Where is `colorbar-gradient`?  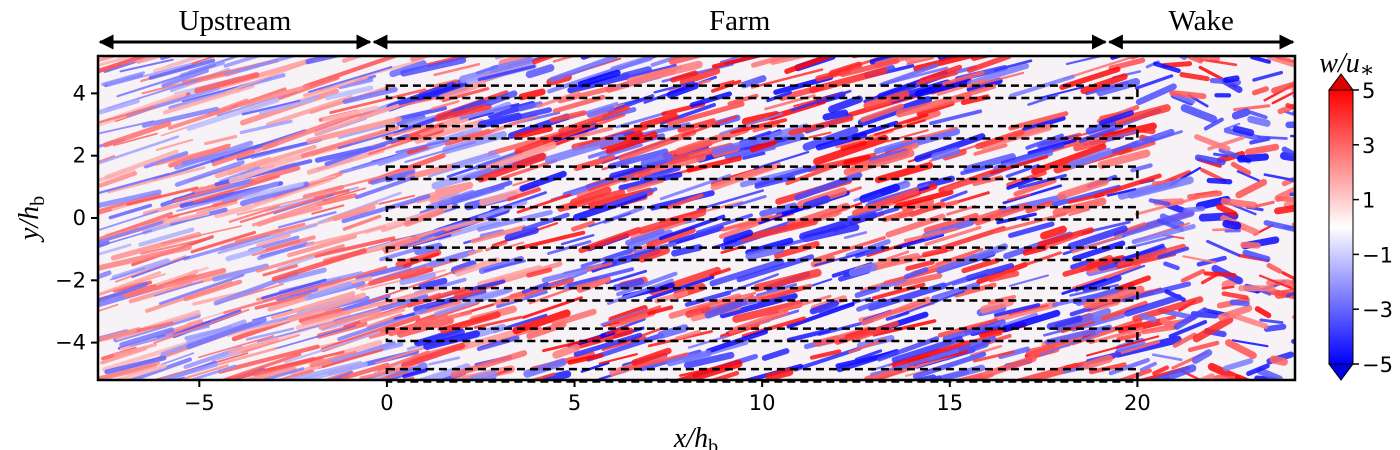 colorbar-gradient is located at coordinates (1341, 227).